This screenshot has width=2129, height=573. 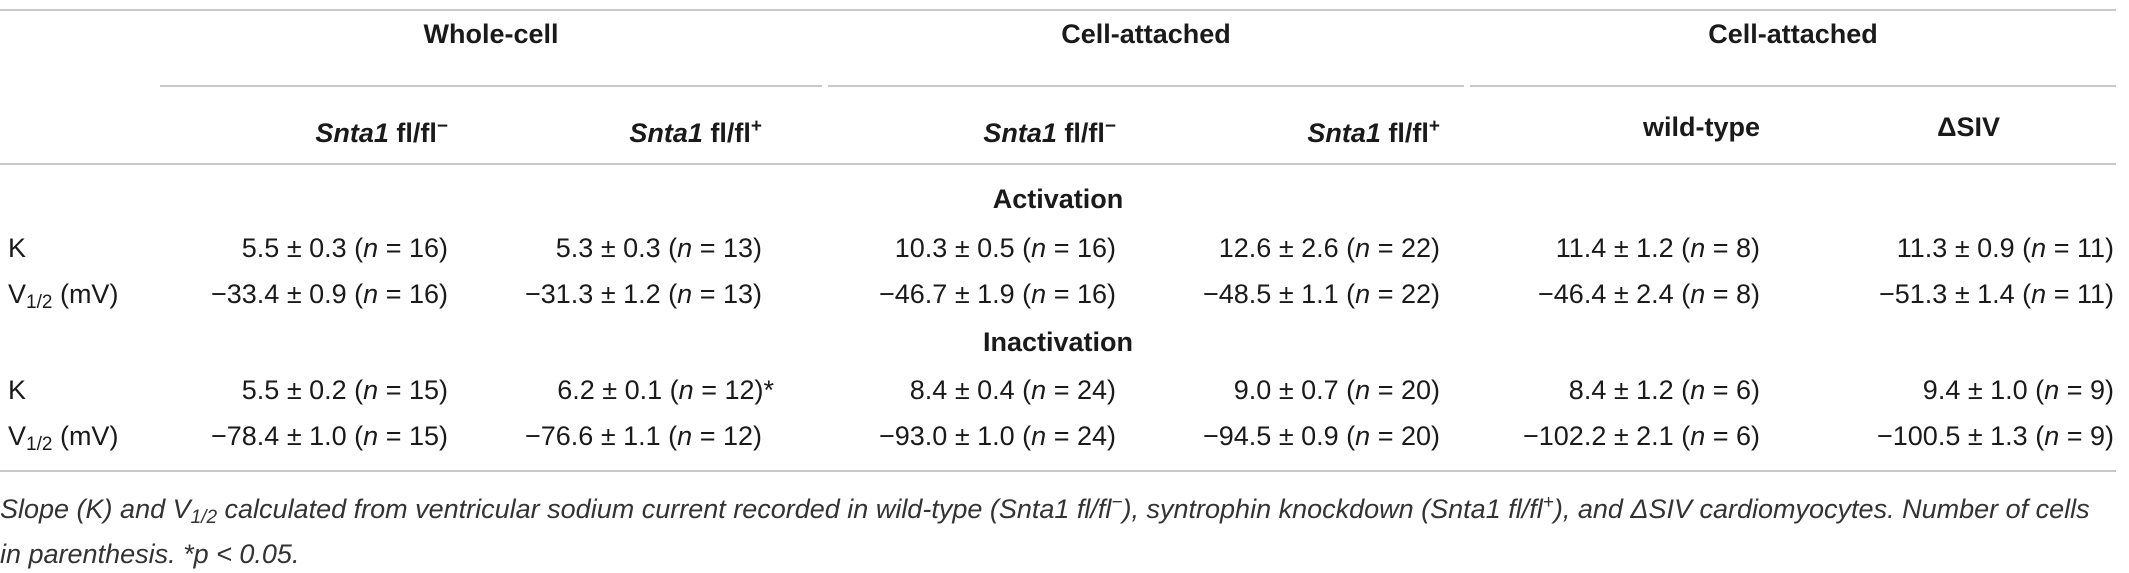 What do you see at coordinates (1968, 127) in the screenshot?
I see `column-header-delta-siv: ΔSIV` at bounding box center [1968, 127].